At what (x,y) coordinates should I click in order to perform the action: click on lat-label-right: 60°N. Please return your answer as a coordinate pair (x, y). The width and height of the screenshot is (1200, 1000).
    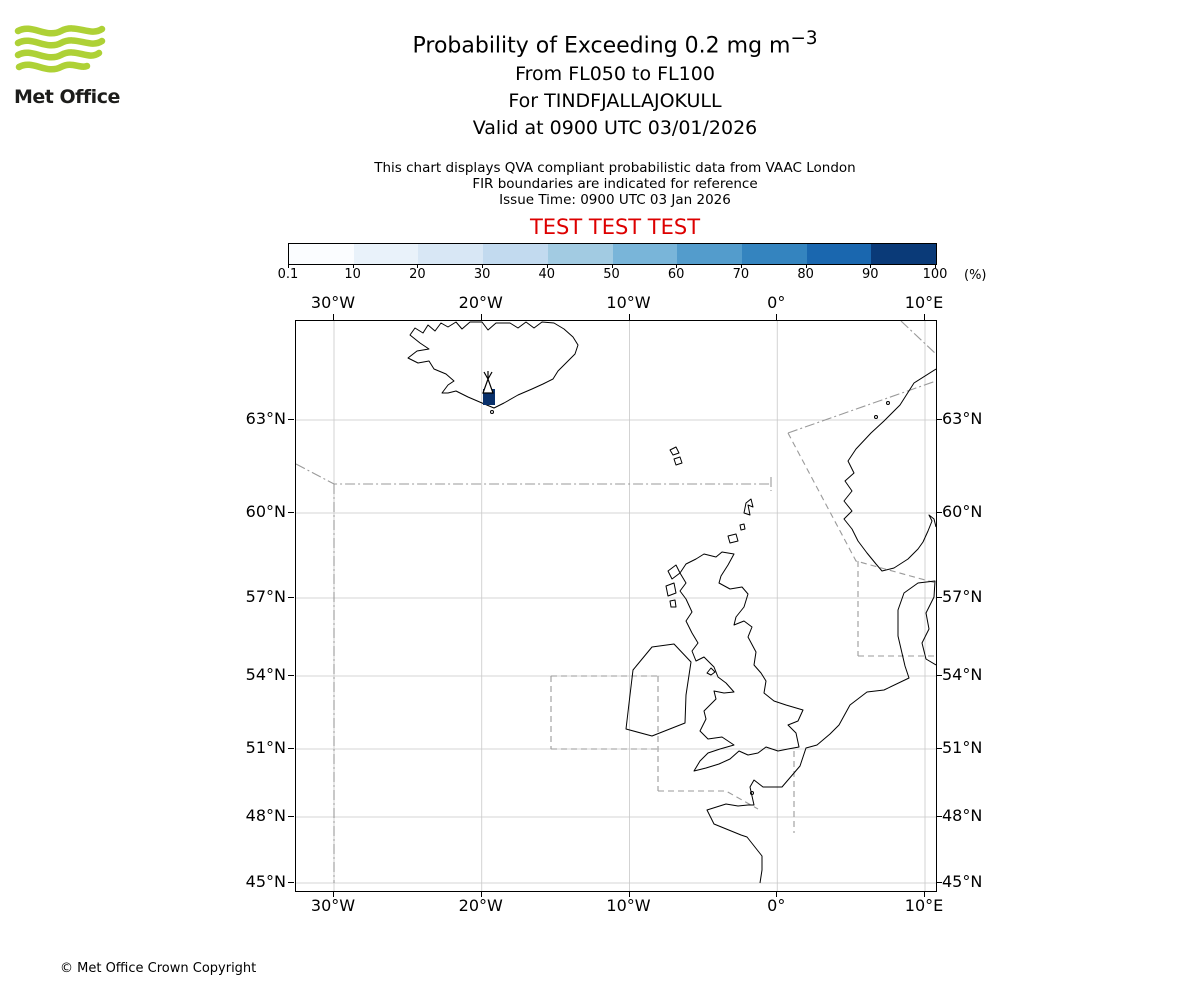
    Looking at the image, I should click on (962, 511).